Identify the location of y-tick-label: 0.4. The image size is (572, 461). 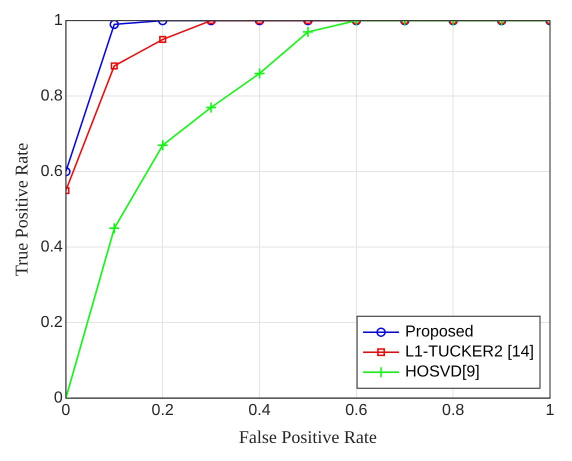
(51, 247).